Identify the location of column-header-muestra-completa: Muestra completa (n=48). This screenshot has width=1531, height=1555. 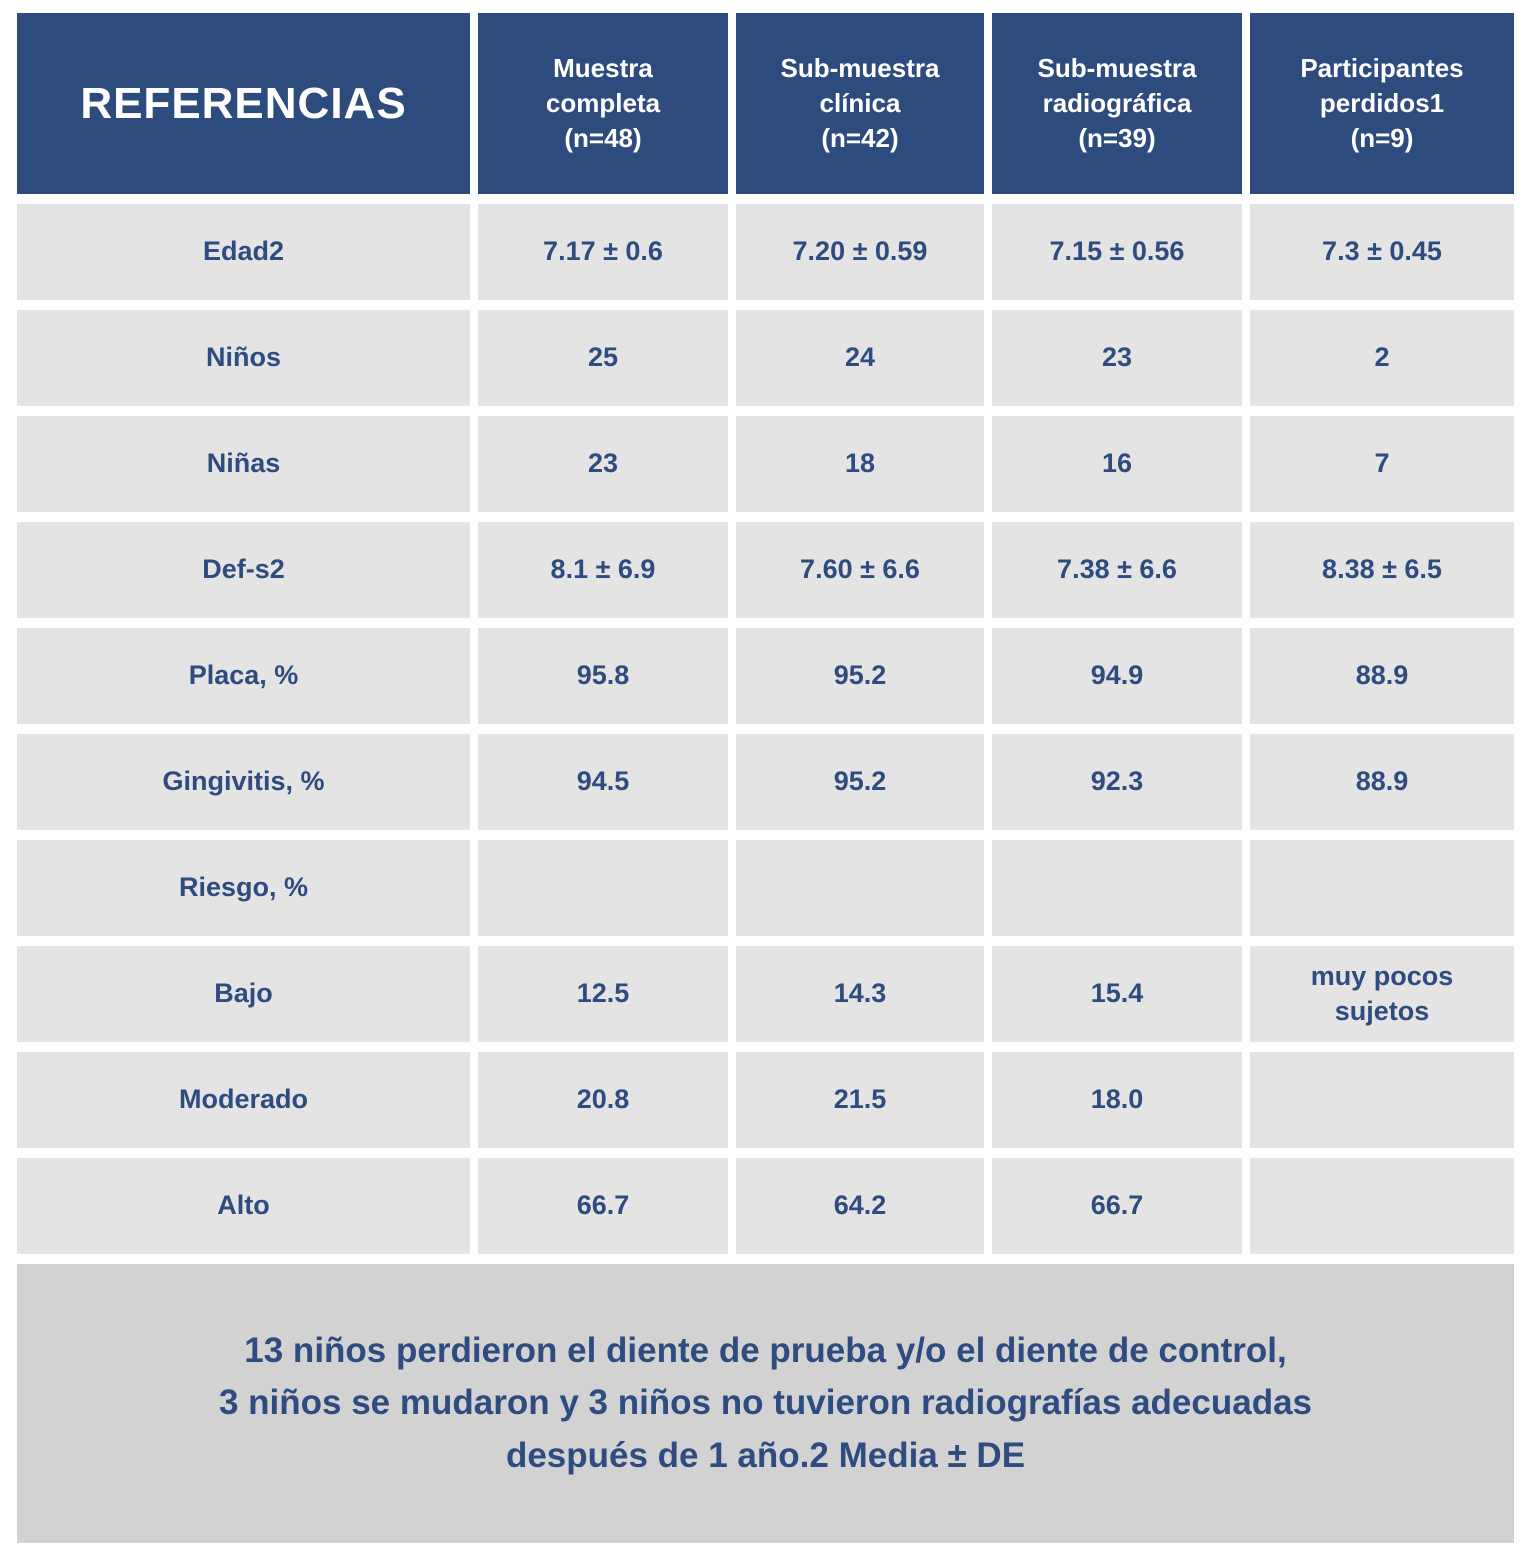
(603, 103).